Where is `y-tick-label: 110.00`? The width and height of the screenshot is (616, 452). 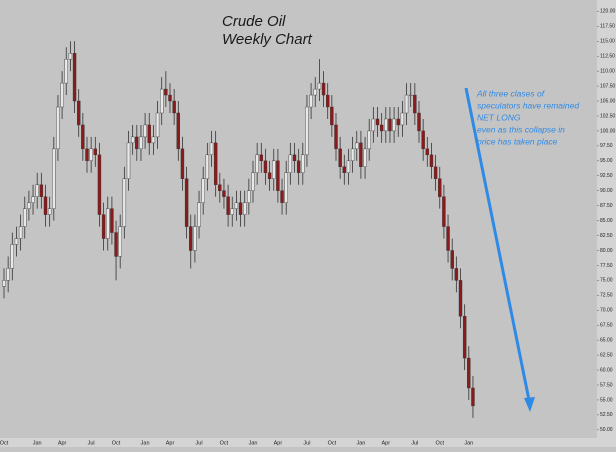 y-tick-label: 110.00 is located at coordinates (607, 71).